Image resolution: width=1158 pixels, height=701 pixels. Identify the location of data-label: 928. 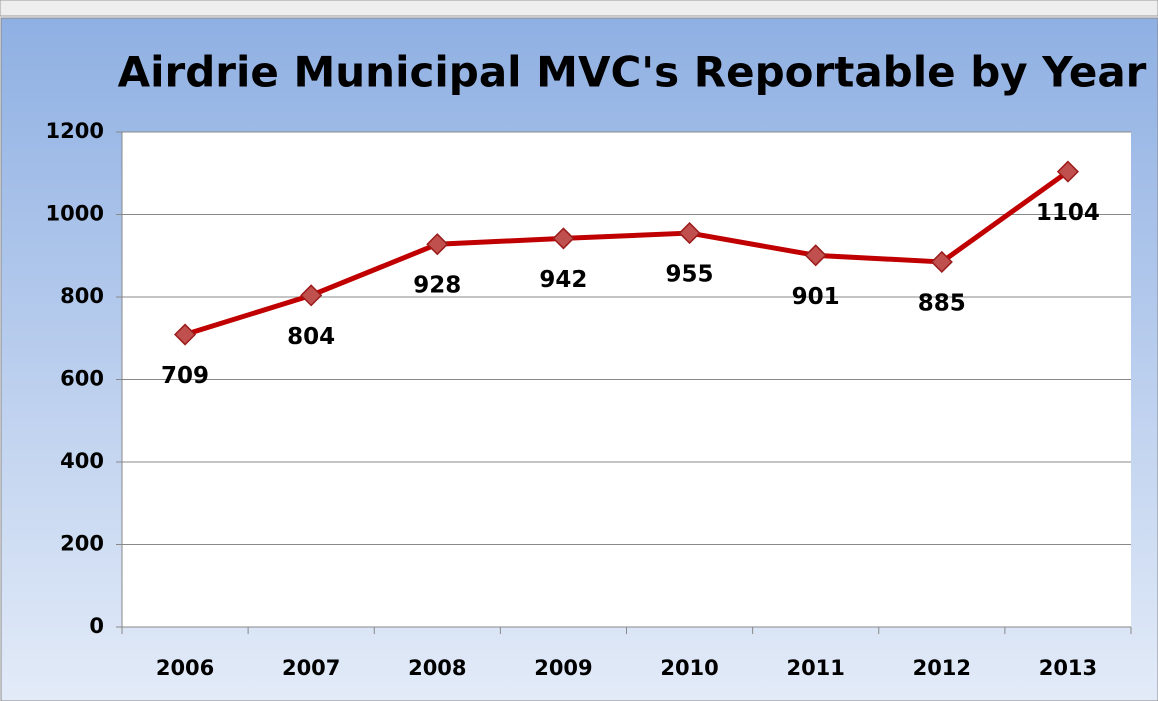
(437, 286).